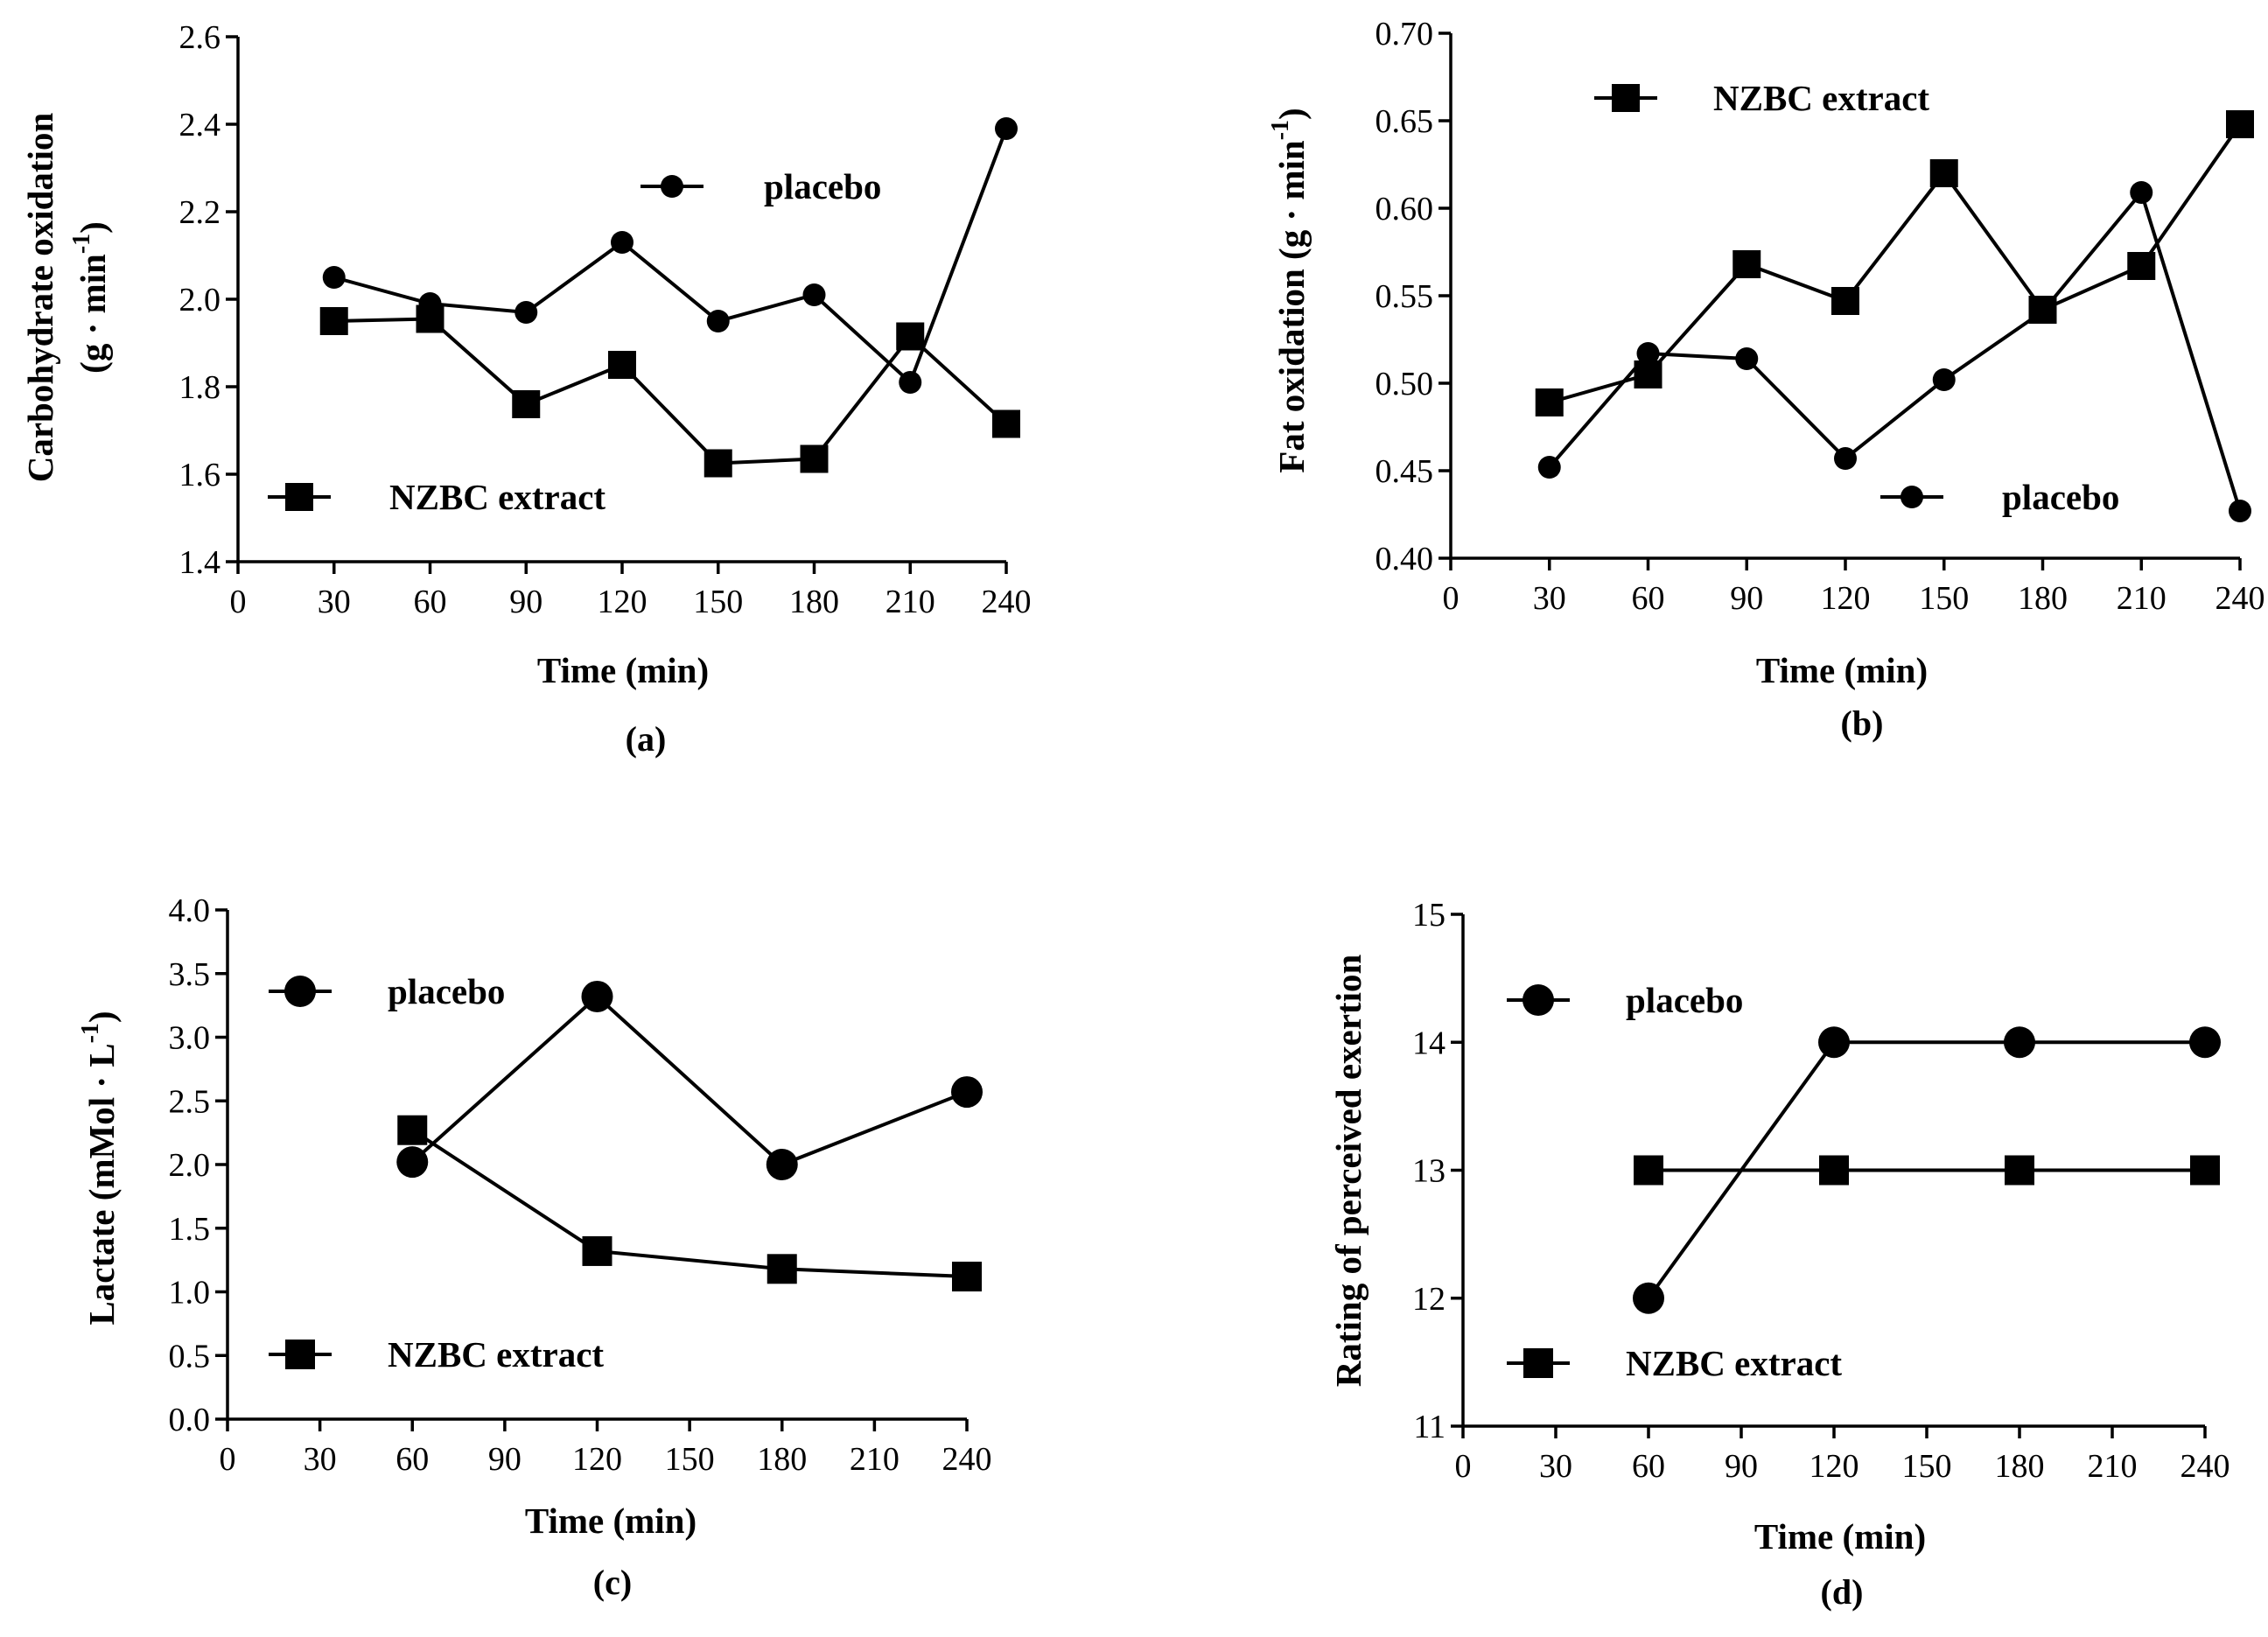 The width and height of the screenshot is (2268, 1637). Describe the element at coordinates (1405, 471) in the screenshot. I see `y-tick-label: 0.45` at that location.